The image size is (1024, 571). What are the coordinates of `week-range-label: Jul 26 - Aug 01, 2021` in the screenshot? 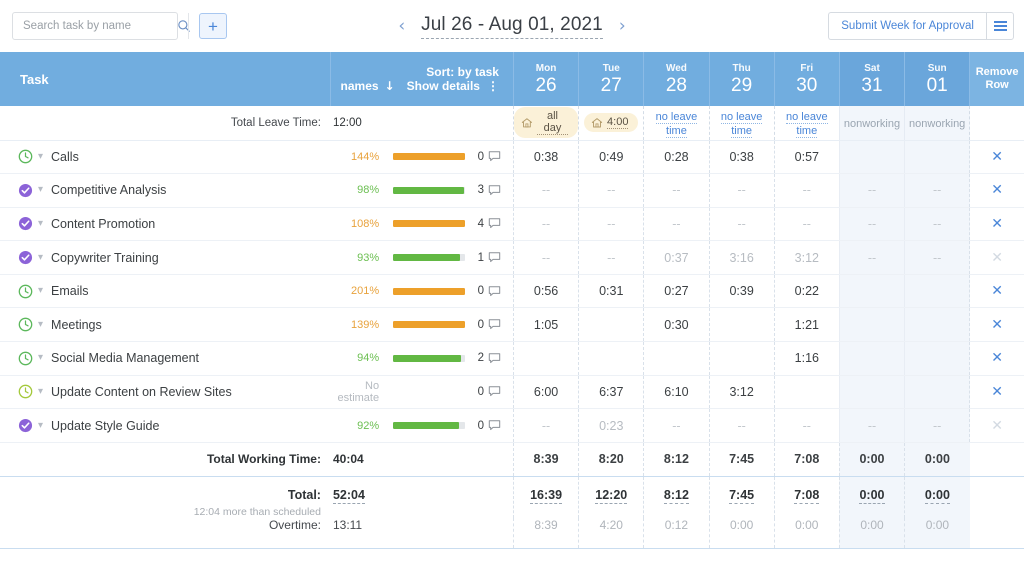 It's located at (512, 26).